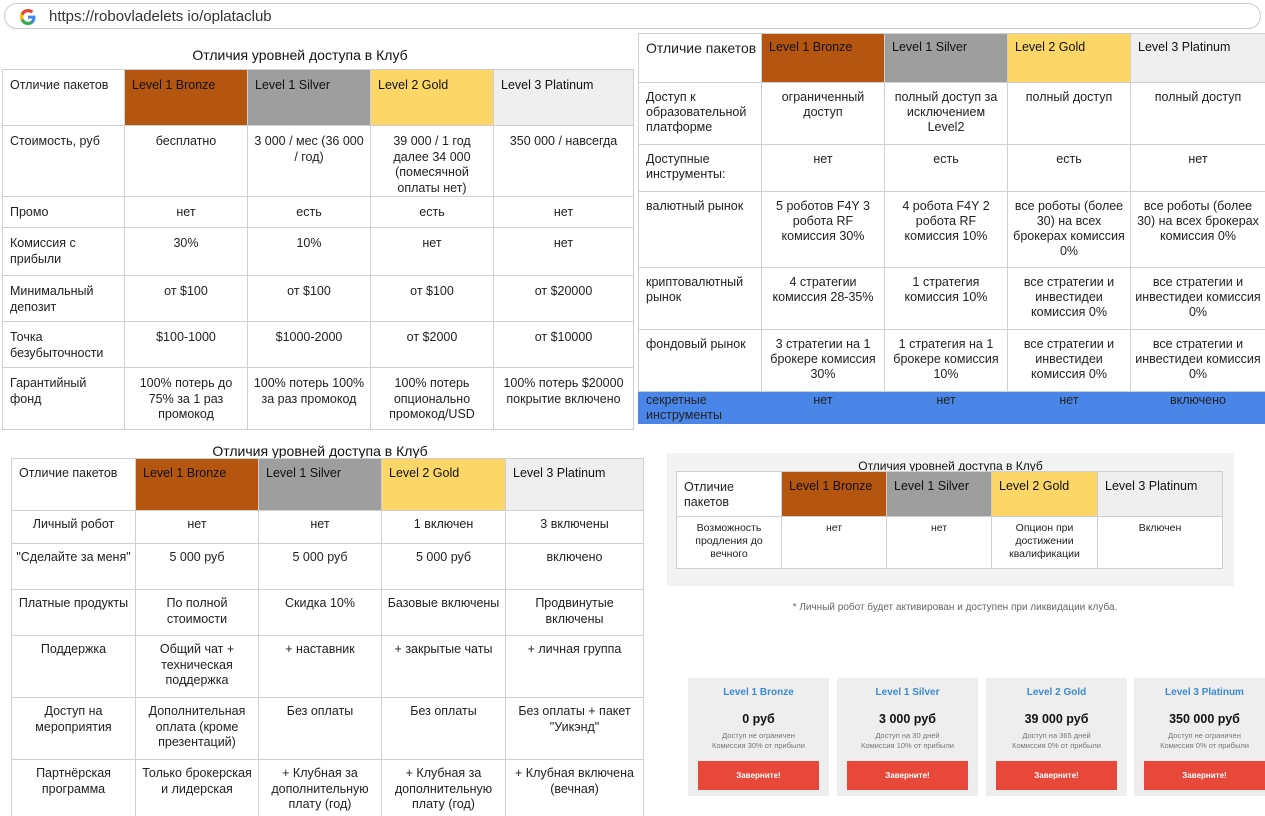 The width and height of the screenshot is (1265, 816). What do you see at coordinates (946, 168) in the screenshot?
I see `cell-silver: есть` at bounding box center [946, 168].